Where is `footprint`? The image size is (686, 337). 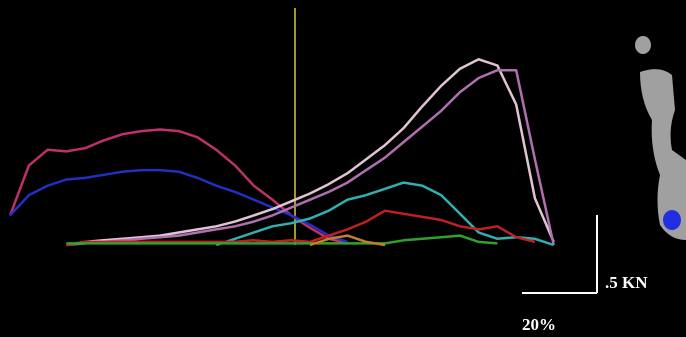
footprint is located at coordinates (660, 138).